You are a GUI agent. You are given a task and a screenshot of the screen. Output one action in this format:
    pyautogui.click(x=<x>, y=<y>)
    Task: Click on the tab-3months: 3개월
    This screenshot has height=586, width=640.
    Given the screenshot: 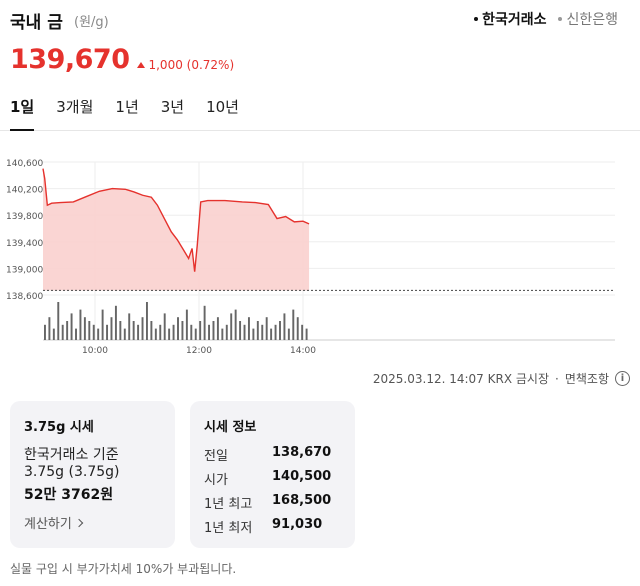 What is the action you would take?
    pyautogui.click(x=75, y=107)
    